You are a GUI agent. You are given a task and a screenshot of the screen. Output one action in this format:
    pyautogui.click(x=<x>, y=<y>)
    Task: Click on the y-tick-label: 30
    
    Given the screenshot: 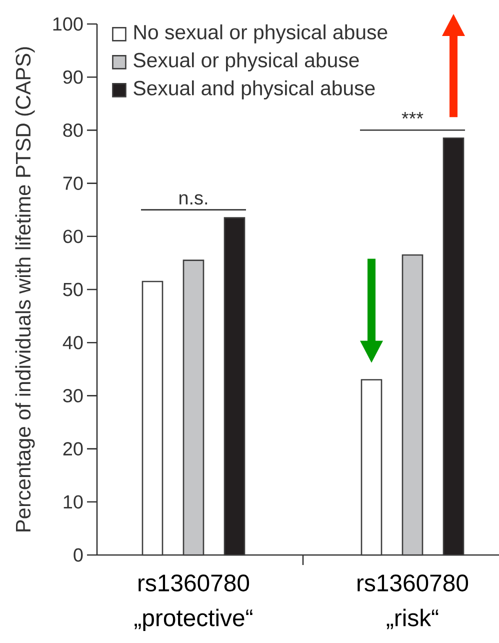 What is the action you would take?
    pyautogui.click(x=73, y=395)
    